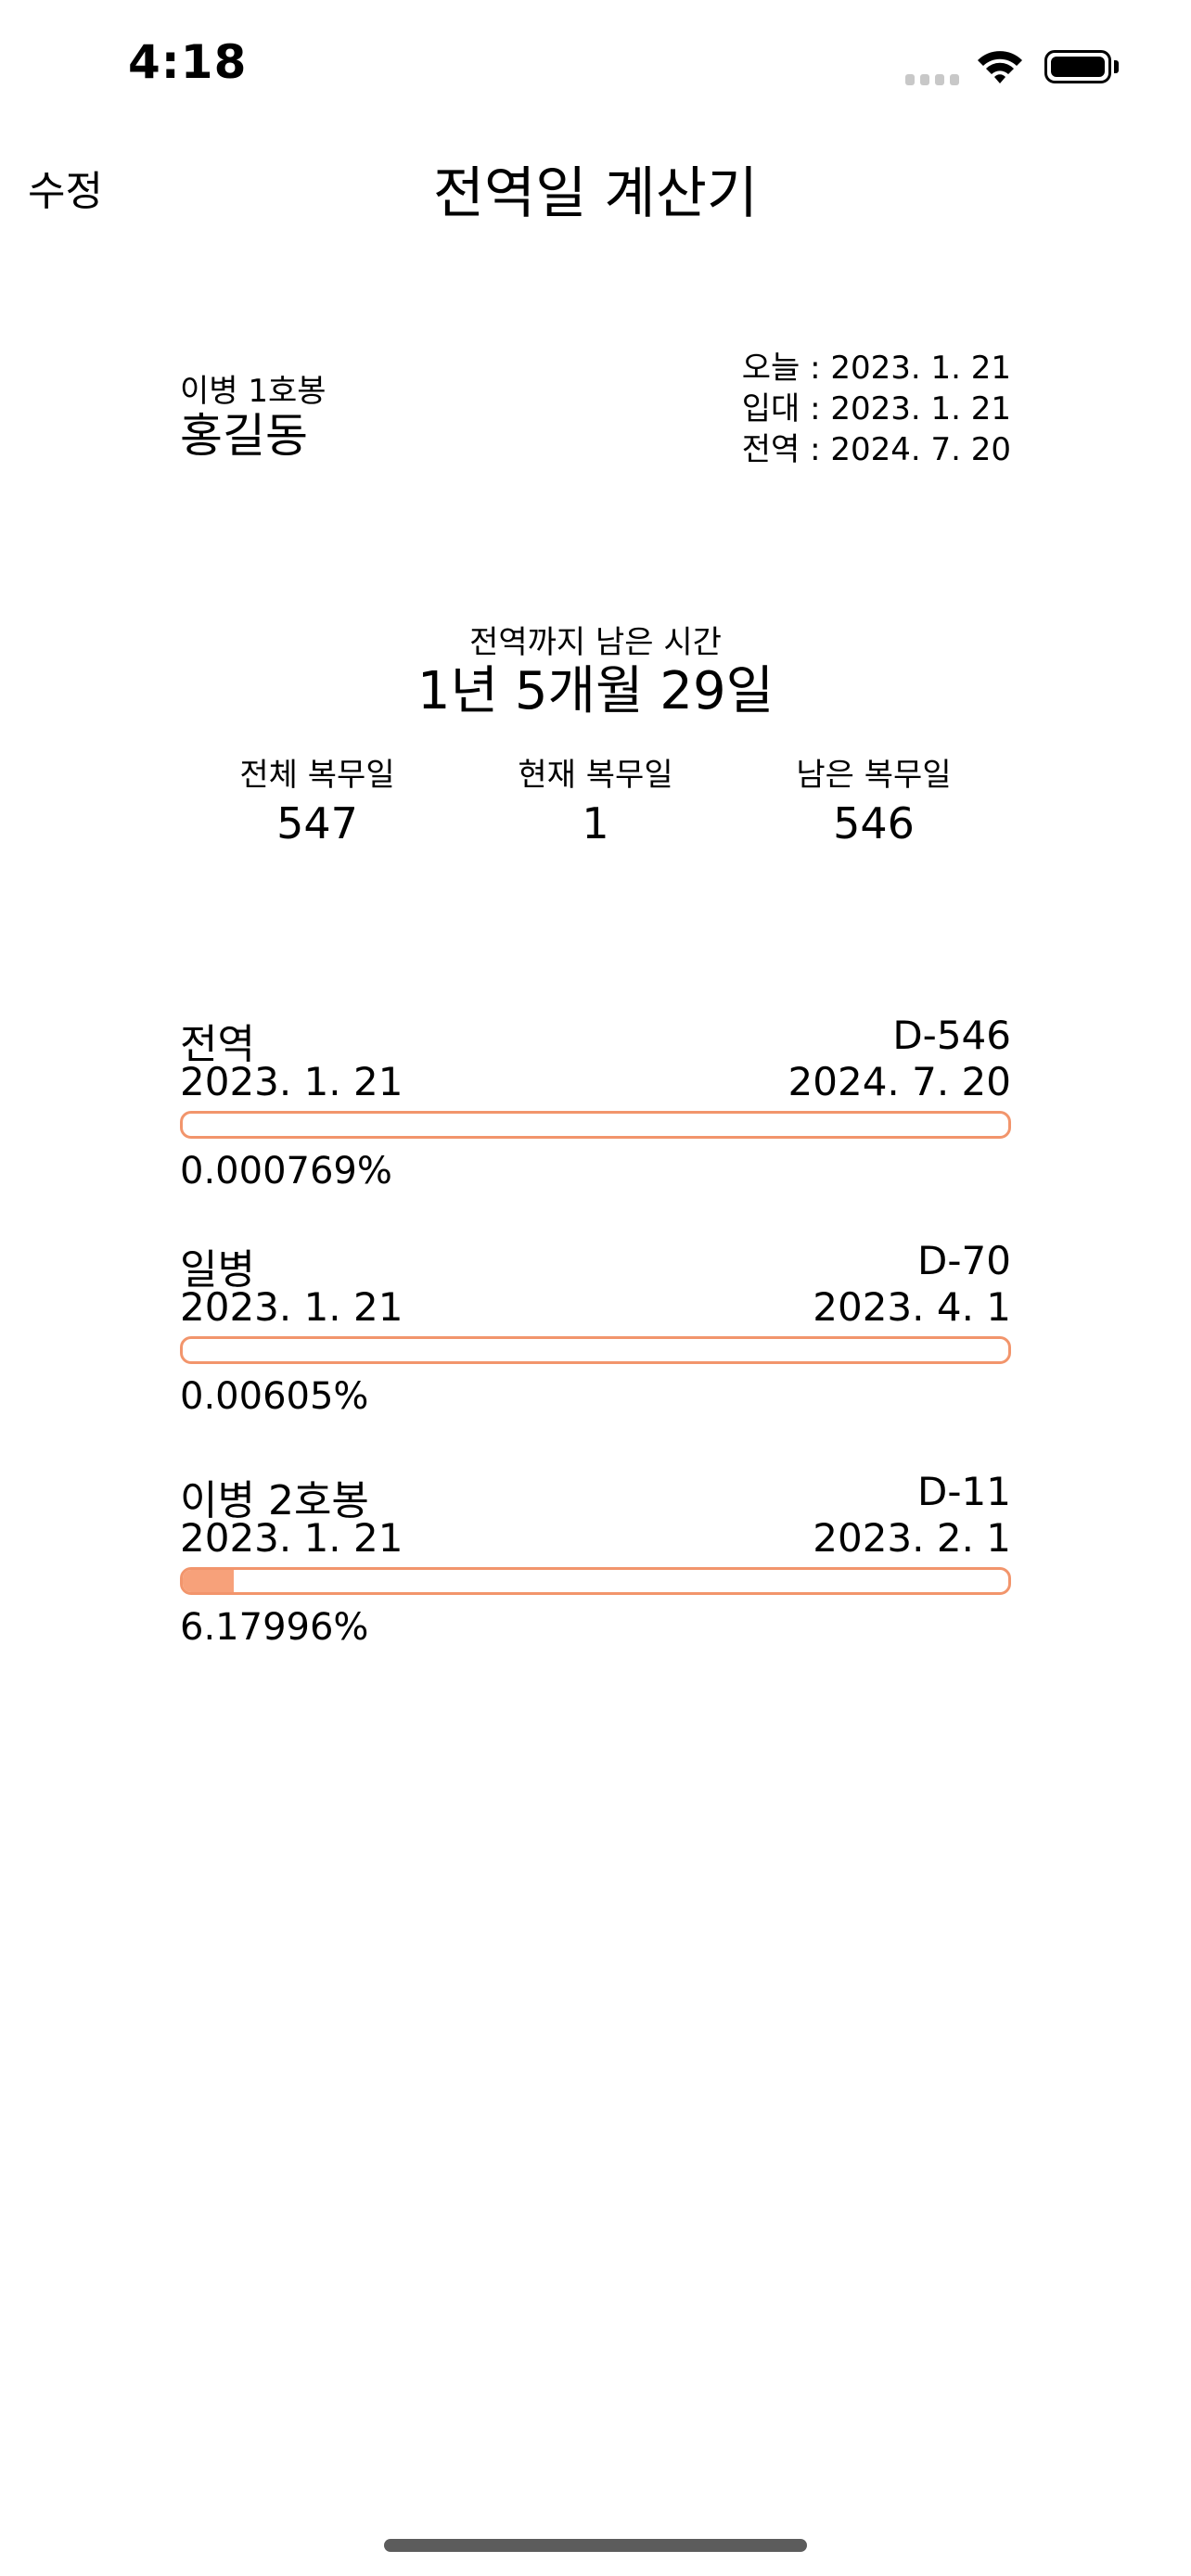 This screenshot has width=1191, height=2576. What do you see at coordinates (217, 1270) in the screenshot?
I see `progress-title: 일병` at bounding box center [217, 1270].